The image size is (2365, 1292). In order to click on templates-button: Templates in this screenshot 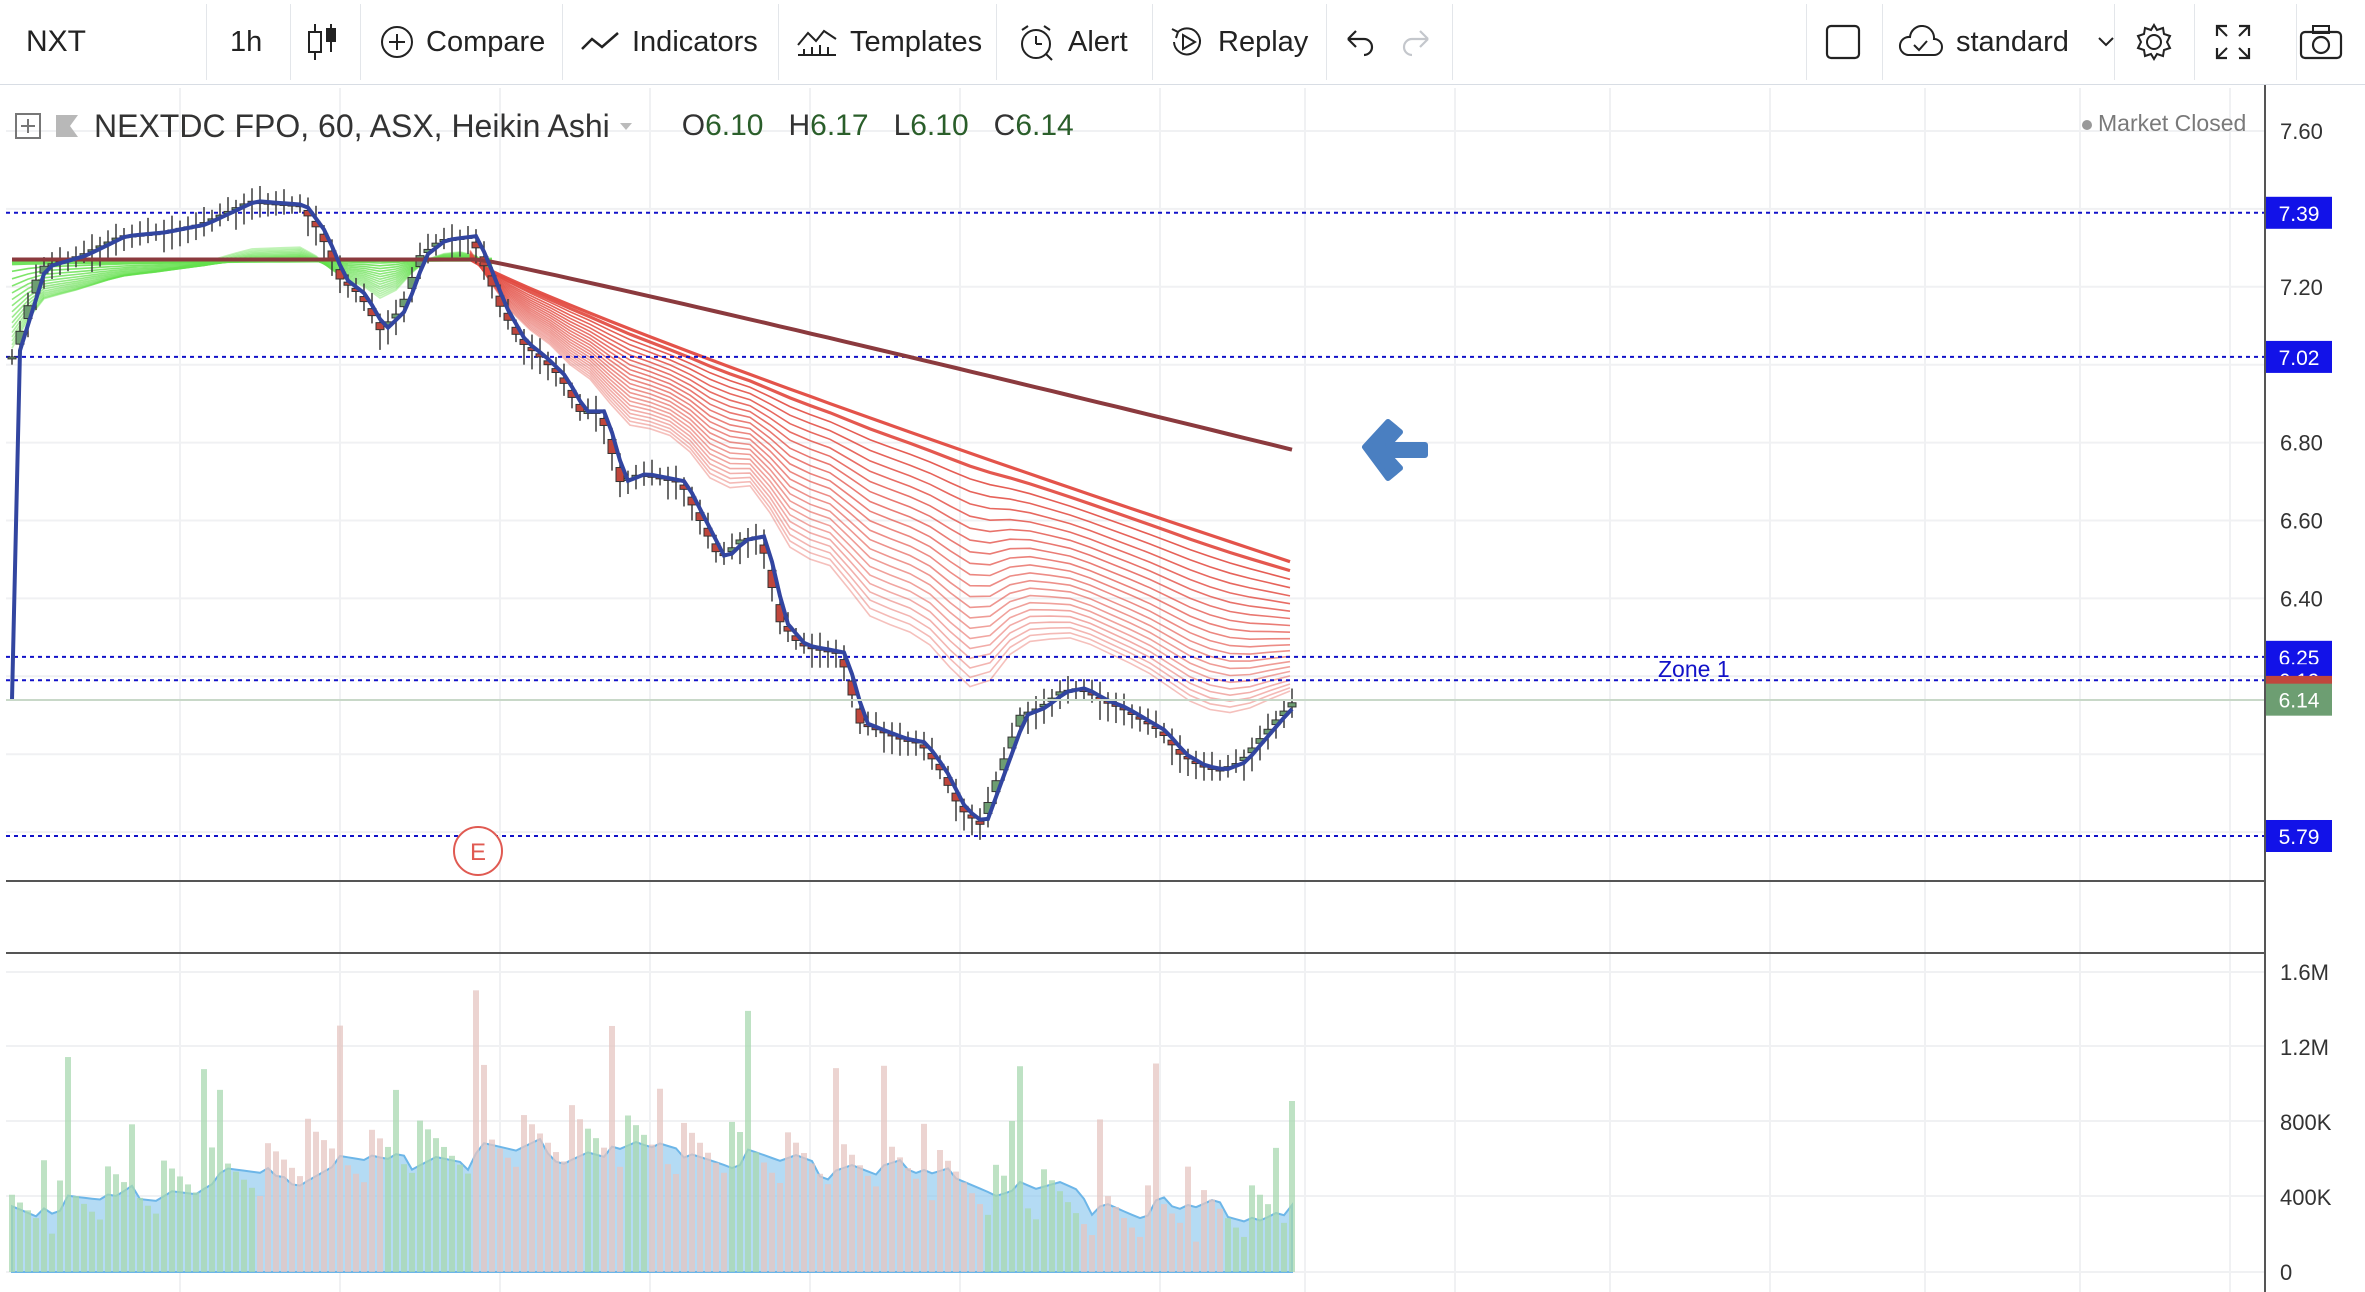, I will do `click(889, 42)`.